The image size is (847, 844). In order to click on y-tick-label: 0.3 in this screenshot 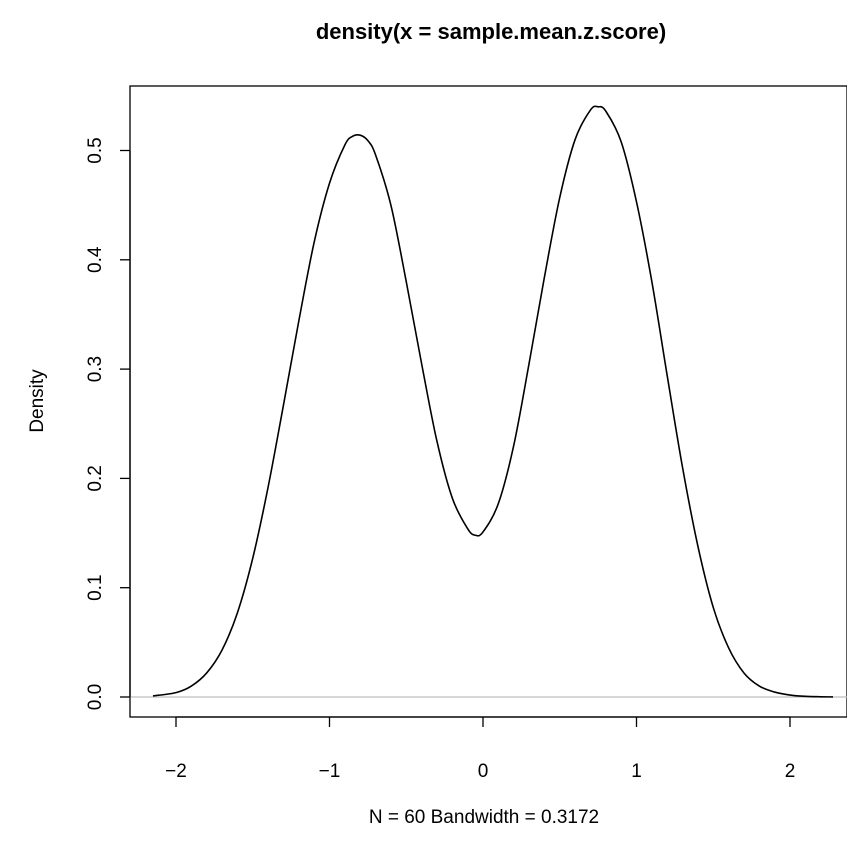, I will do `click(95, 369)`.